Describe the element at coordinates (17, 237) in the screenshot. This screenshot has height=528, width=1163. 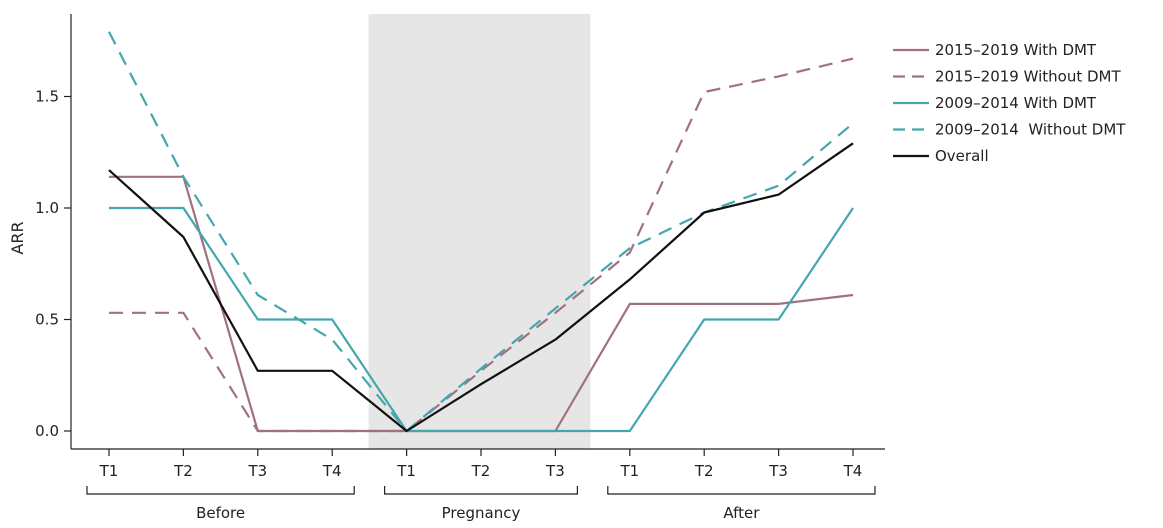
I see `y-axis-title: ARR` at that location.